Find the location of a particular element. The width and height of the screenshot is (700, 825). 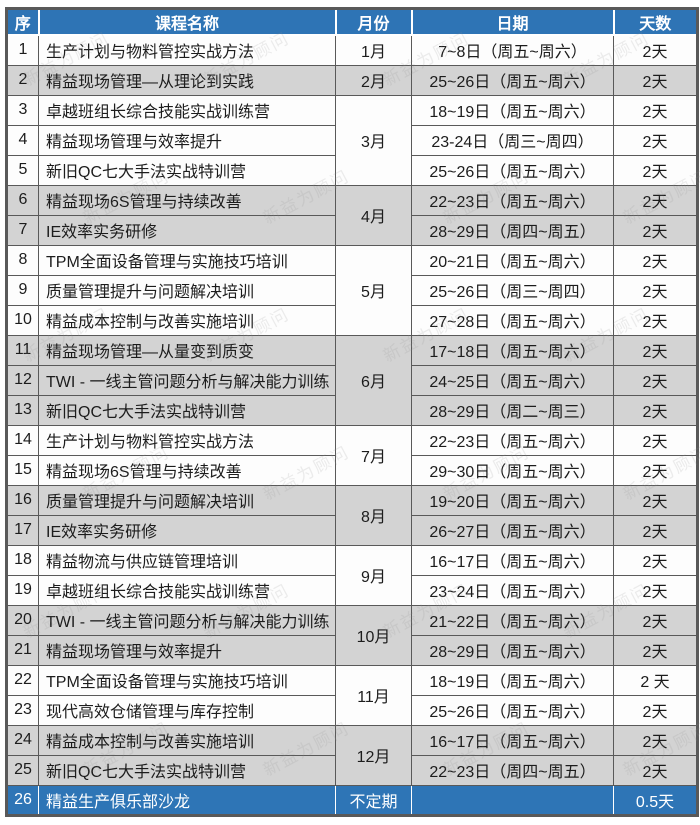

cell-course: TWI - 一线主管问题分析与解决能力训练 is located at coordinates (187, 380).